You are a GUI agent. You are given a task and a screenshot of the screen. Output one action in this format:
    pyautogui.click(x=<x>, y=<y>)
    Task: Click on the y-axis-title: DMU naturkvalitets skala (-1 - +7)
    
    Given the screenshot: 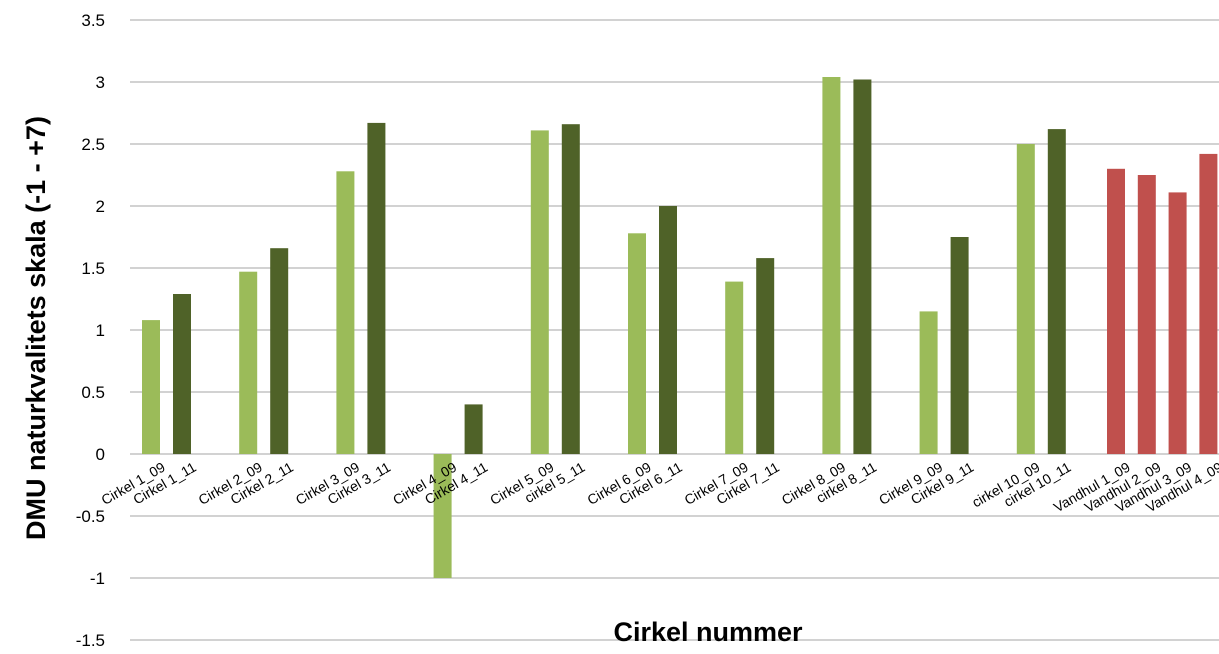 What is the action you would take?
    pyautogui.click(x=36, y=328)
    